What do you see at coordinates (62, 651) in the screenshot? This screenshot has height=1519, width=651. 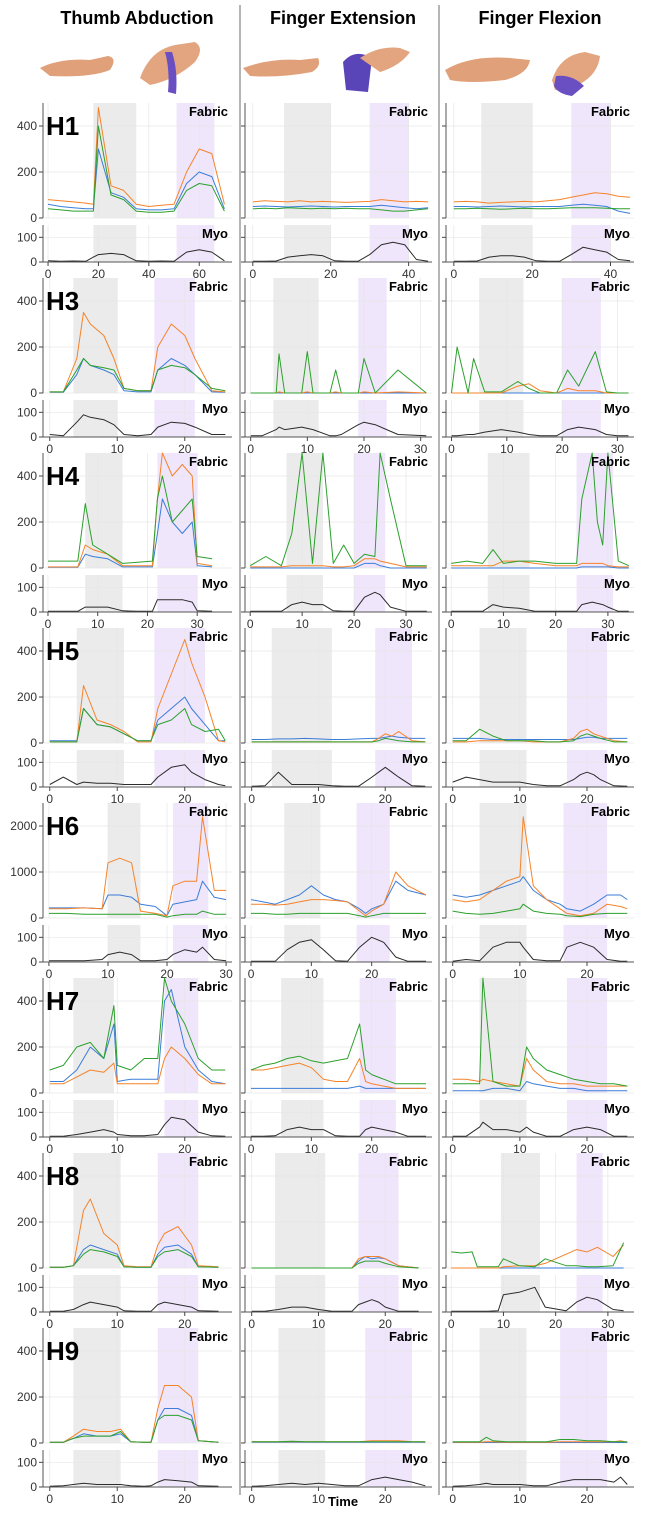 I see `subject-label: H5` at bounding box center [62, 651].